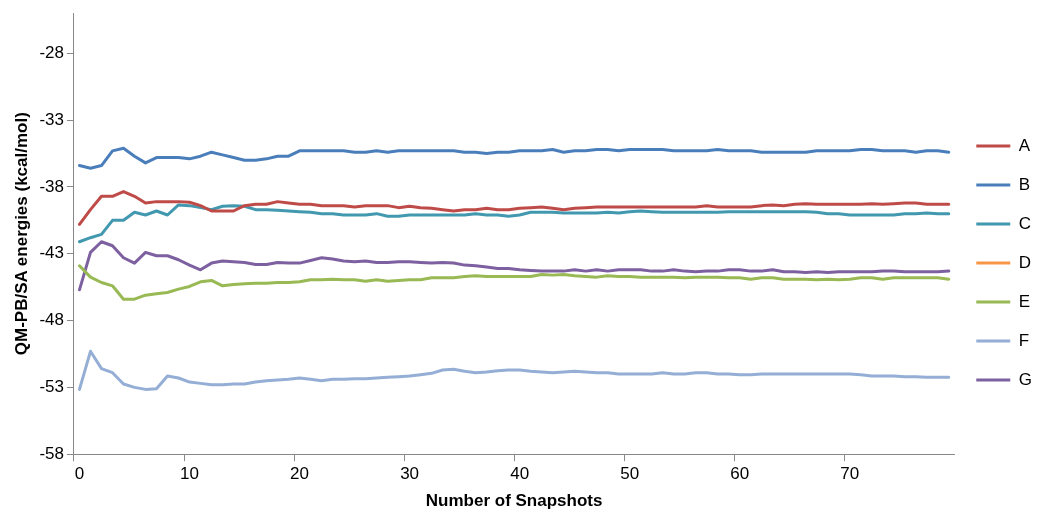  I want to click on legend-label: F, so click(1024, 340).